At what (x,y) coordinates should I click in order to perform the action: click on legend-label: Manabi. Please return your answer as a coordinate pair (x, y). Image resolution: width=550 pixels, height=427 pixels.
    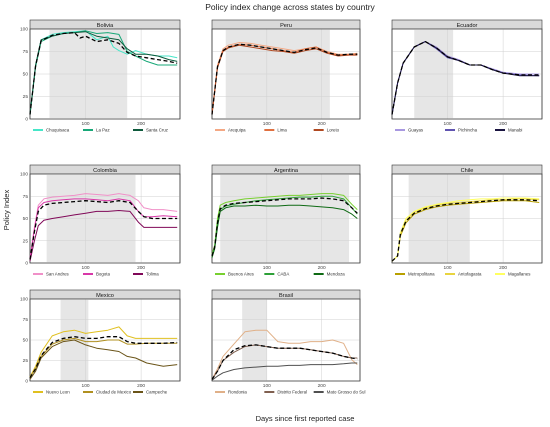
    Looking at the image, I should click on (515, 130).